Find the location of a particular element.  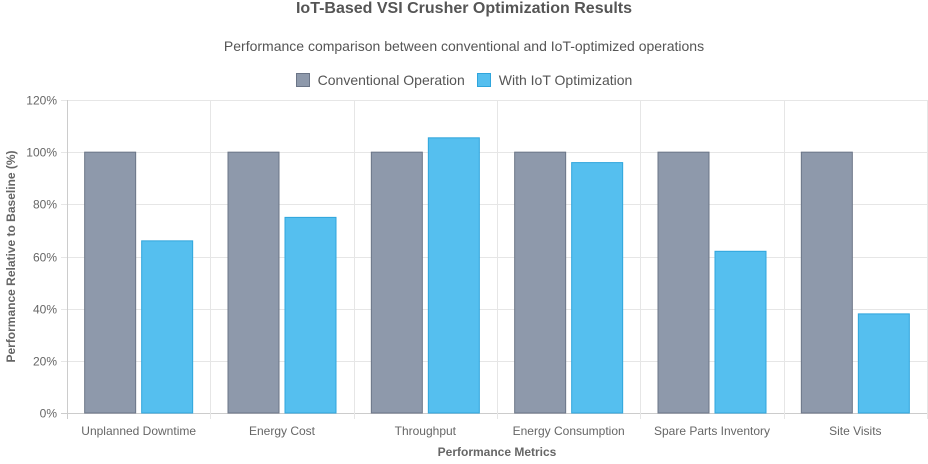

x-tick-label: Spare Parts Inventory is located at coordinates (712, 431).